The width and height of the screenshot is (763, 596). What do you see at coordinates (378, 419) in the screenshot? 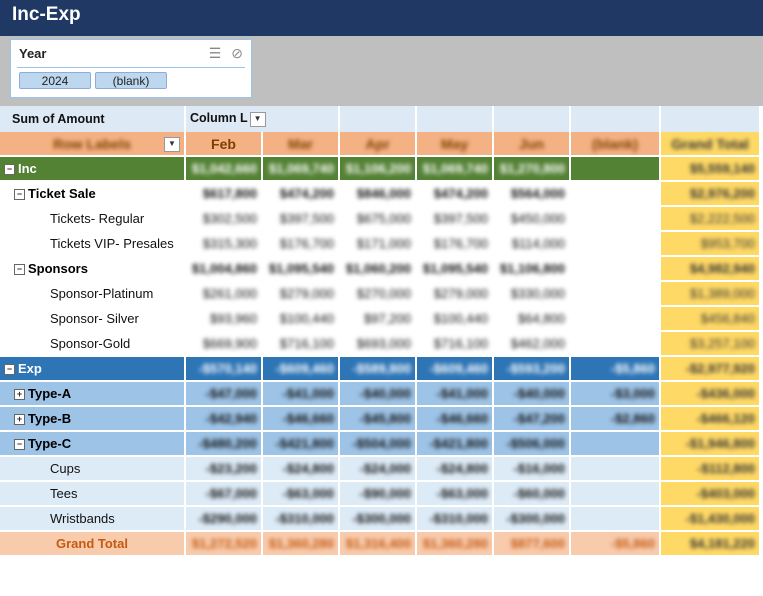
I see `value-cell: -$45,800` at bounding box center [378, 419].